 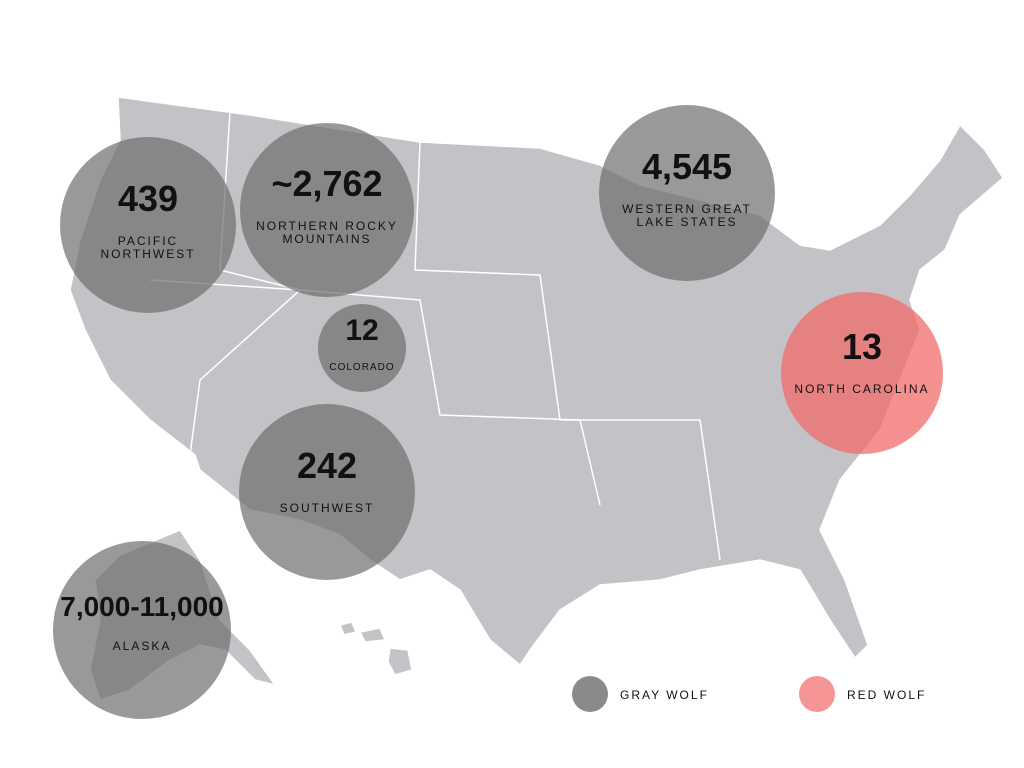 I want to click on region-count: 439, so click(x=148, y=198).